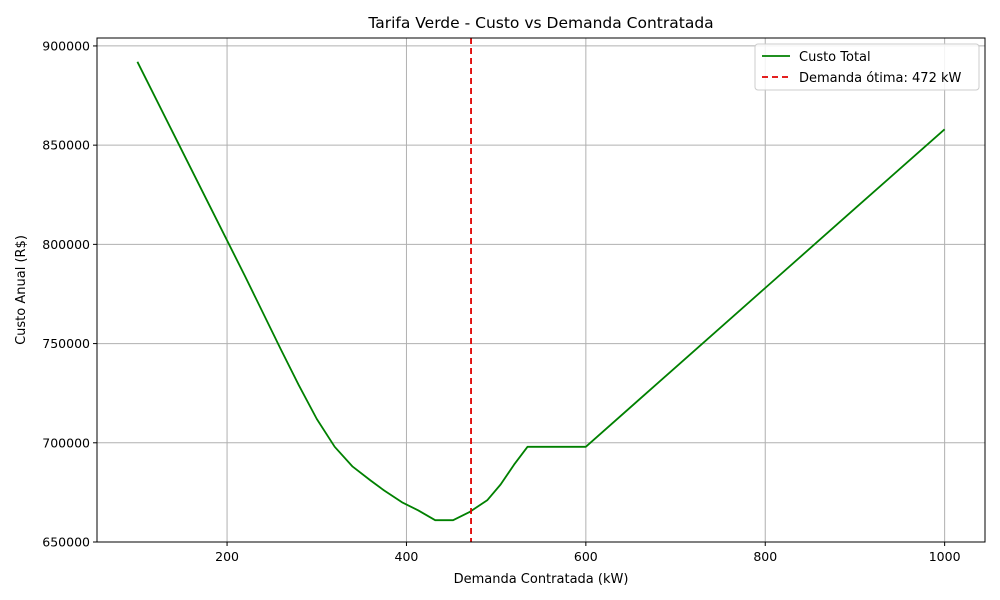 This screenshot has width=1000, height=600. Describe the element at coordinates (66, 244) in the screenshot. I see `y-tick-label: 800000` at that location.